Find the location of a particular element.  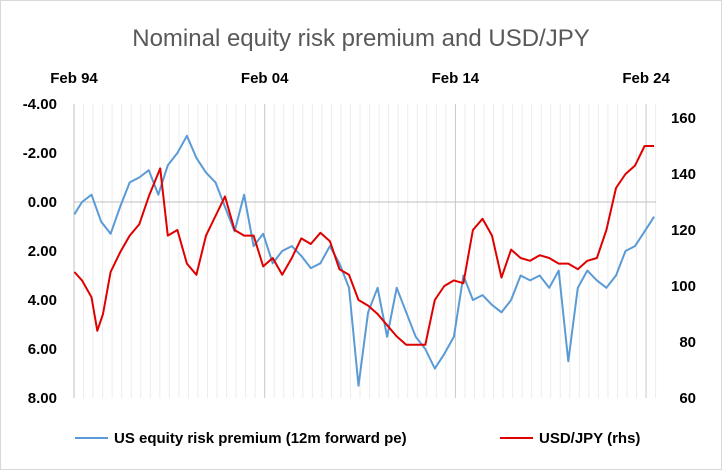

y-left-tick-label: 2.00 is located at coordinates (42, 251).